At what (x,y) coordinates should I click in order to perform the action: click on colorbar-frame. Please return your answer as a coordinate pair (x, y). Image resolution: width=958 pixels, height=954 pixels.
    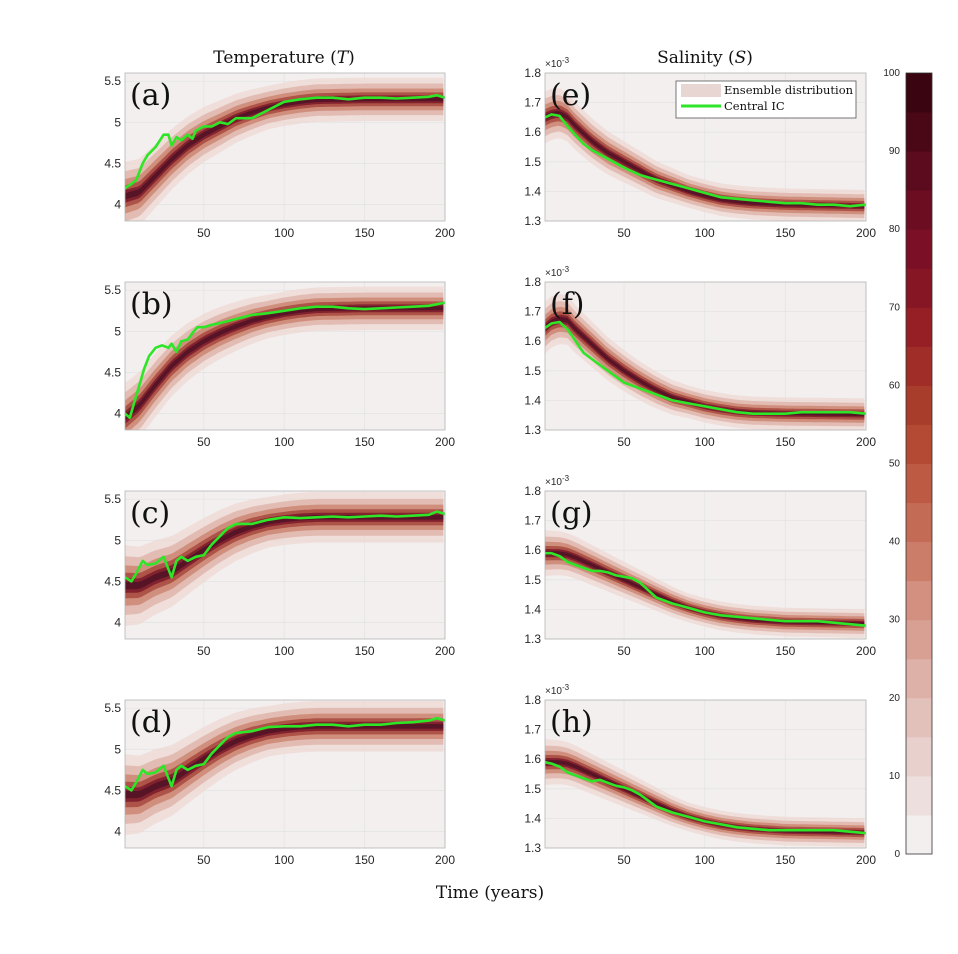
    Looking at the image, I should click on (919, 463).